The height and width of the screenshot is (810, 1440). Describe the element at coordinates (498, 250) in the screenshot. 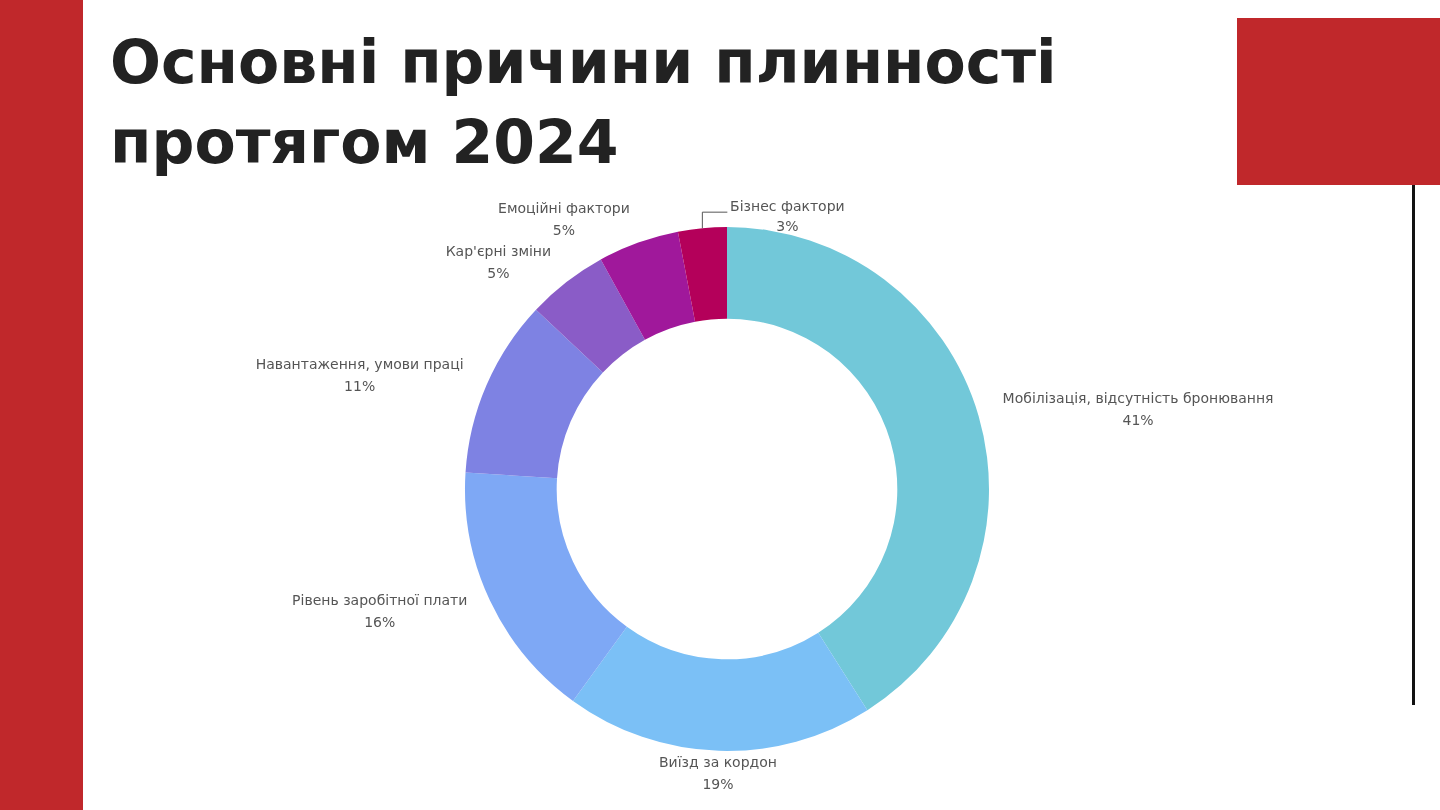

I see `slice-label: Кар'єрні зміни` at that location.